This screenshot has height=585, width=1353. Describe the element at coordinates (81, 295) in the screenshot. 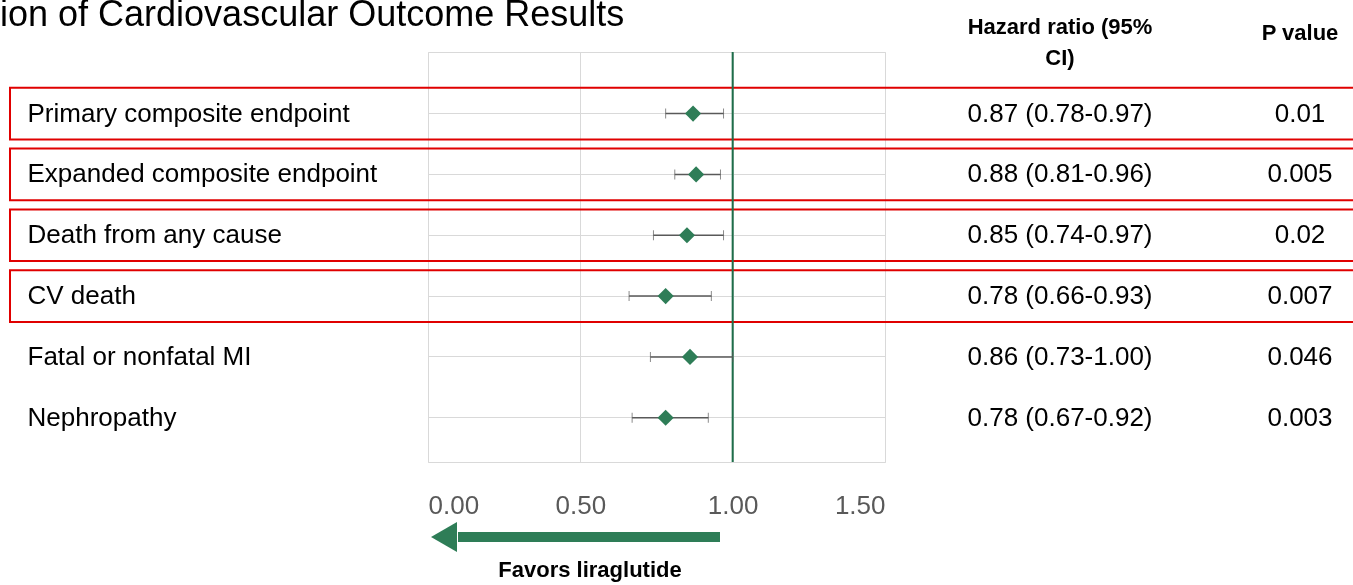

I see `y-tick-label: CV death` at that location.